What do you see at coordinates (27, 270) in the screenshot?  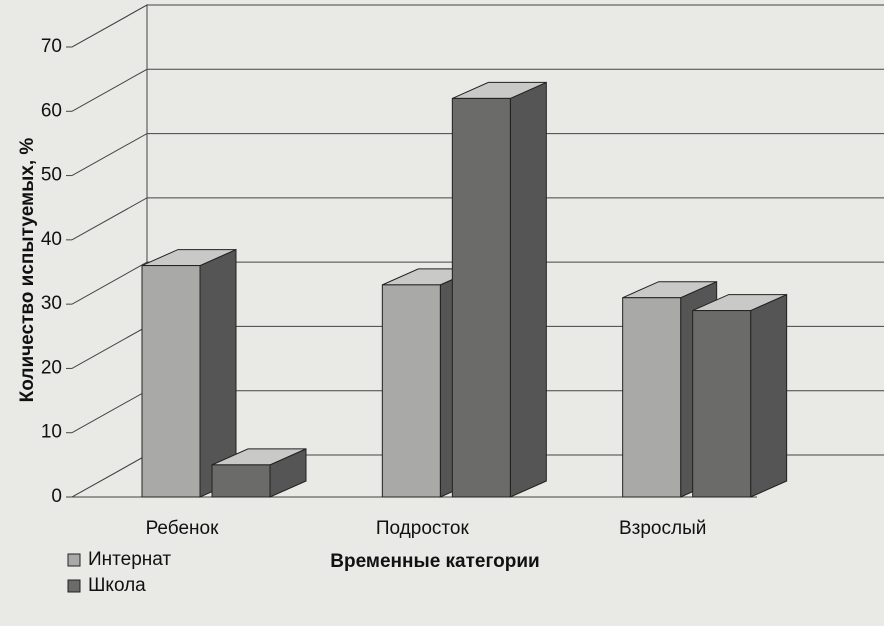 I see `y-axis-title: Количество испытуемых, %` at bounding box center [27, 270].